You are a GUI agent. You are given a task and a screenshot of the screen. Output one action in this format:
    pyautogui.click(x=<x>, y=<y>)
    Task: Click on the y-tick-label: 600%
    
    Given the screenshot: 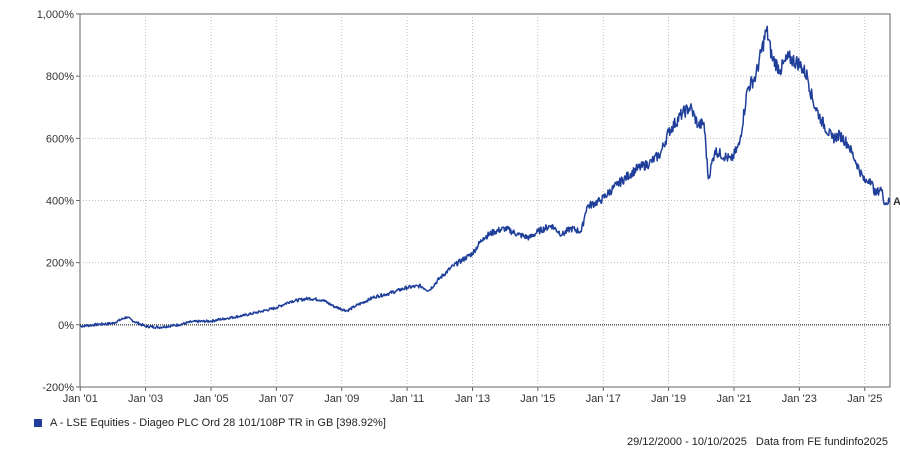 What is the action you would take?
    pyautogui.click(x=60, y=139)
    